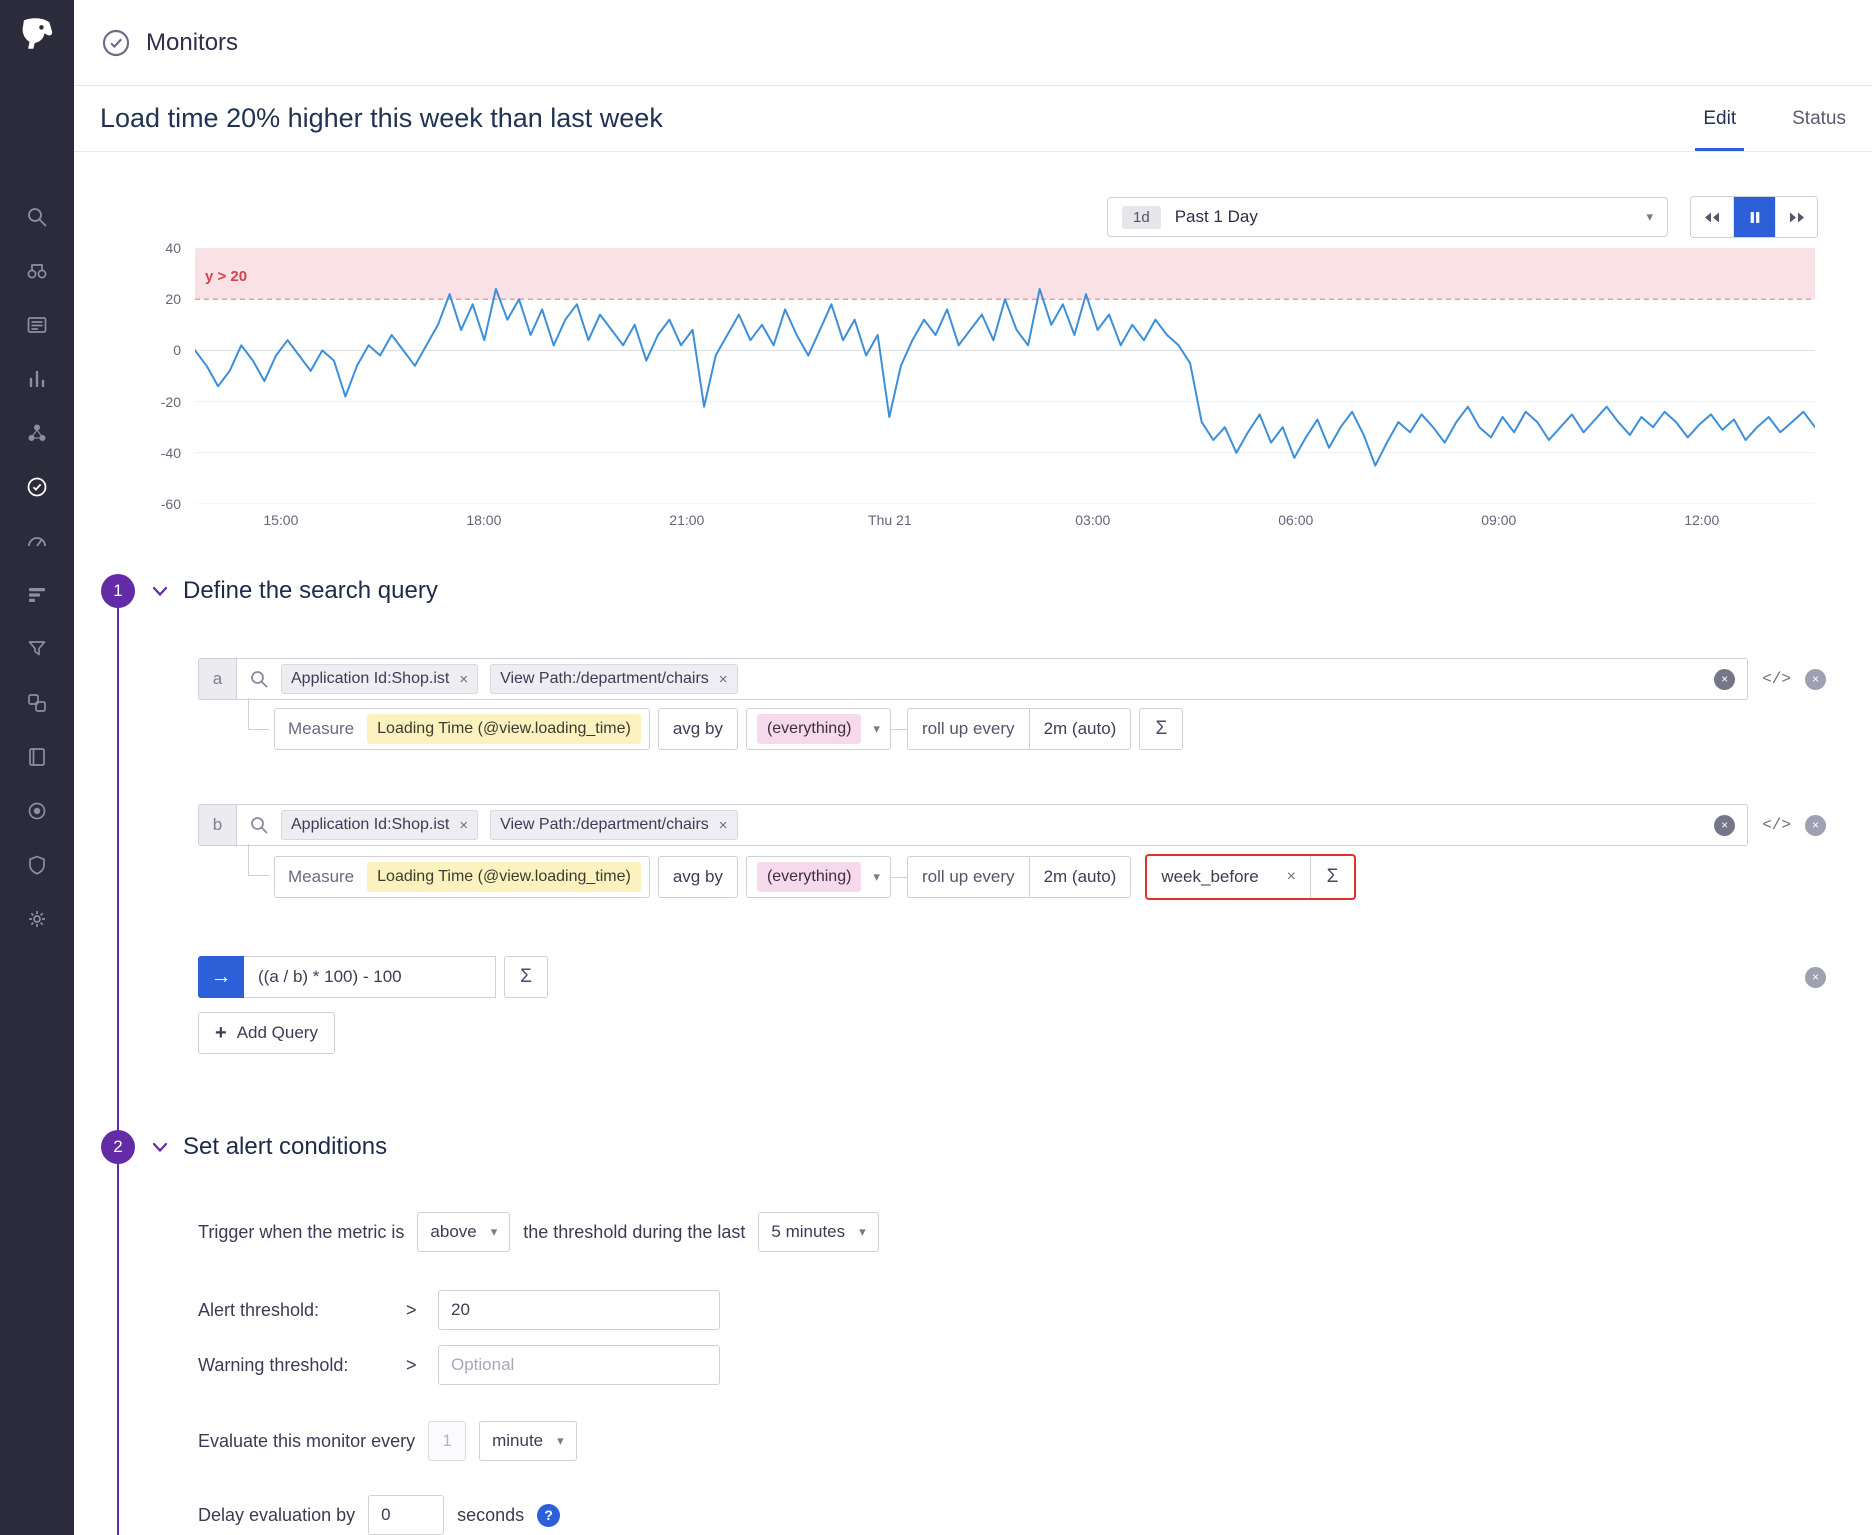 The width and height of the screenshot is (1872, 1535). Describe the element at coordinates (37, 271) in the screenshot. I see `watchdog-icon` at that location.